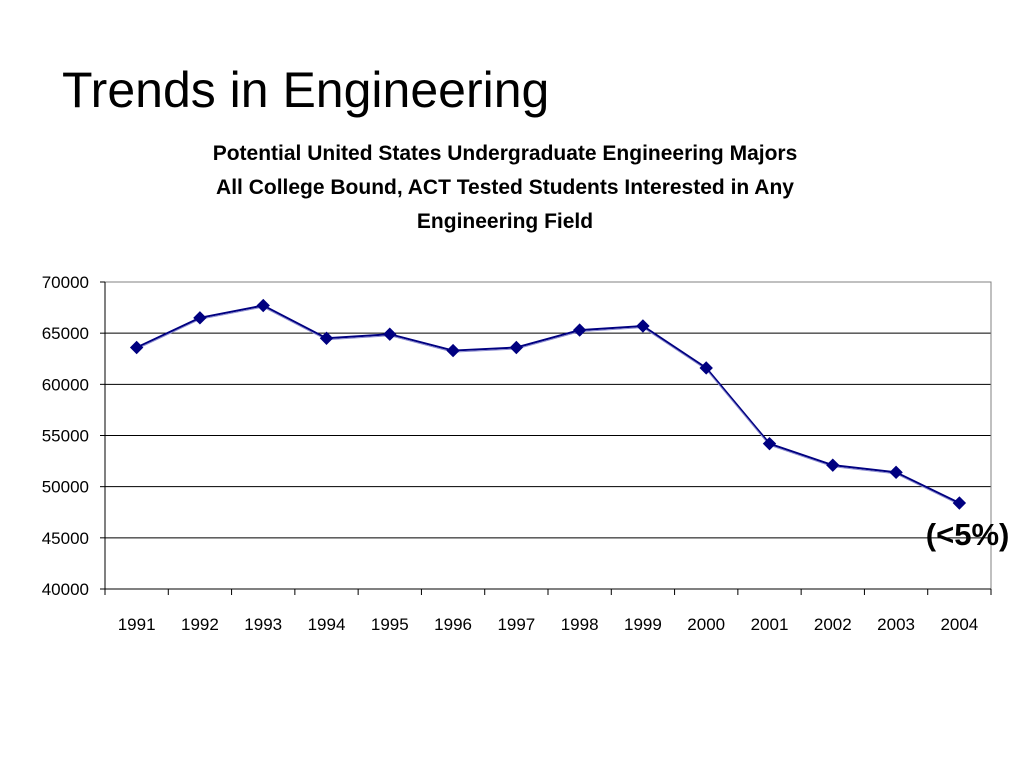  What do you see at coordinates (65, 384) in the screenshot?
I see `y-tick-label: 60000` at bounding box center [65, 384].